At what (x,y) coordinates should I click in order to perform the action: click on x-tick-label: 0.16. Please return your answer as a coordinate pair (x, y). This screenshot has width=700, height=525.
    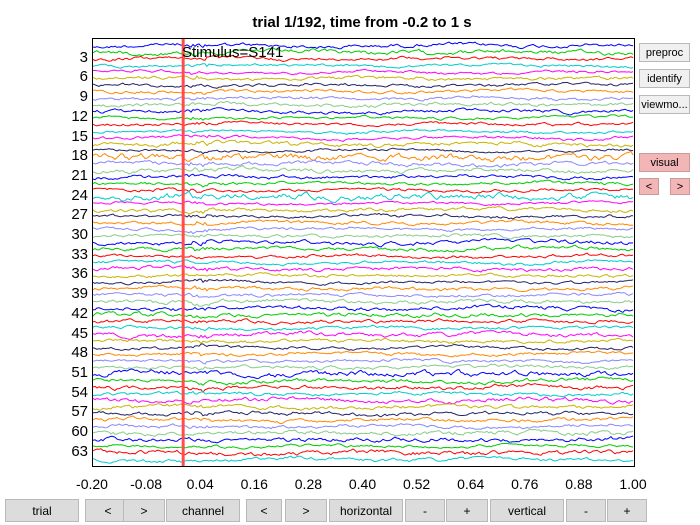
    Looking at the image, I should click on (254, 484).